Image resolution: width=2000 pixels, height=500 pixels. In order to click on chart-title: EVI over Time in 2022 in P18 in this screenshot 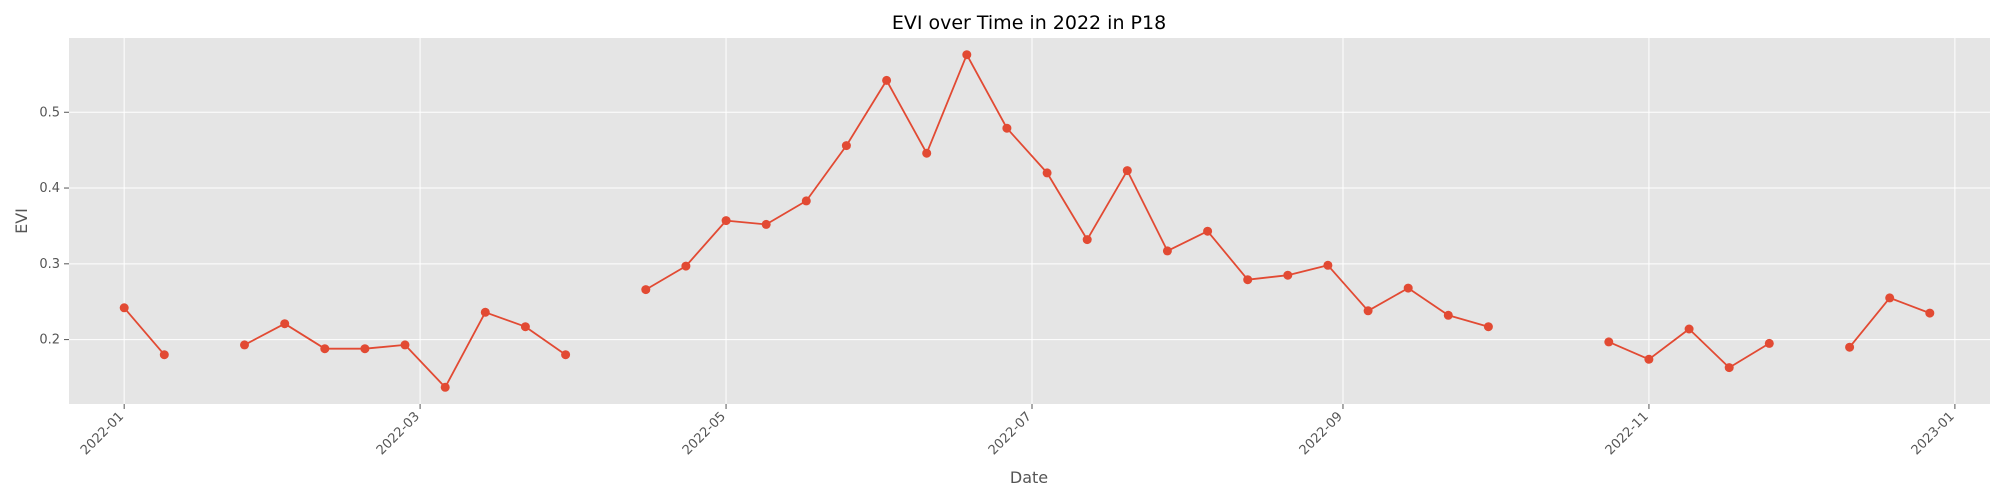, I will do `click(1029, 23)`.